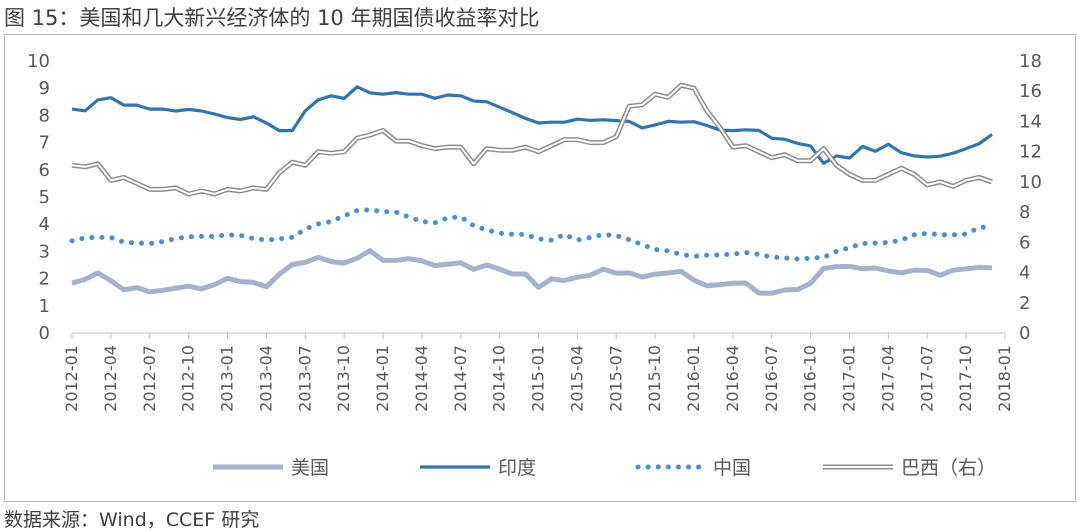 The width and height of the screenshot is (1080, 532). I want to click on x-tick-label: 2014-10, so click(499, 378).